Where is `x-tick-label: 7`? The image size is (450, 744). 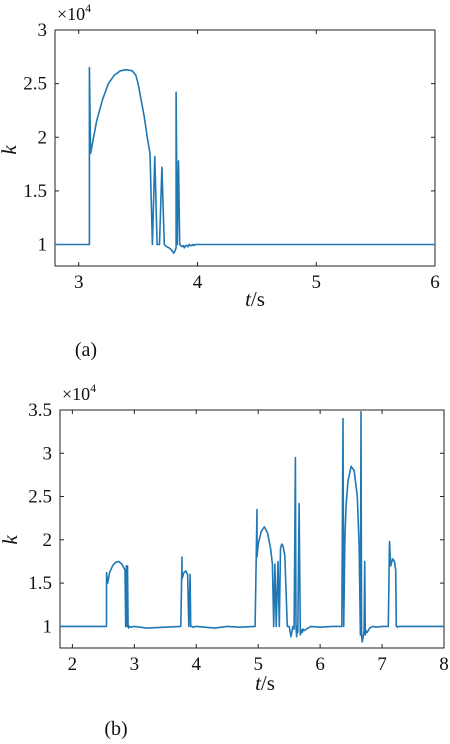
x-tick-label: 7 is located at coordinates (382, 664).